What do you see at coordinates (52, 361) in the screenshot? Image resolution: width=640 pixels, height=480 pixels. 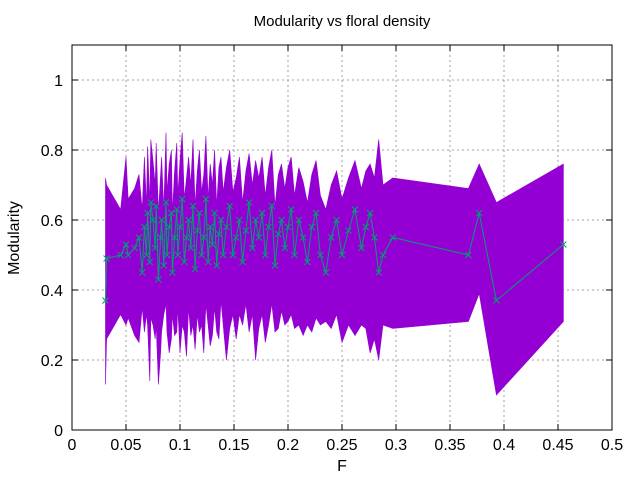 I see `y-tick-label: 0.2` at bounding box center [52, 361].